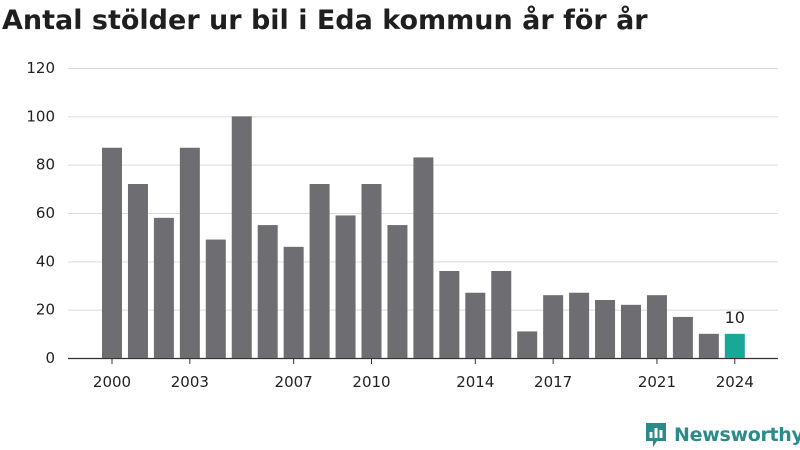 The width and height of the screenshot is (800, 450). I want to click on bar-2014, so click(475, 325).